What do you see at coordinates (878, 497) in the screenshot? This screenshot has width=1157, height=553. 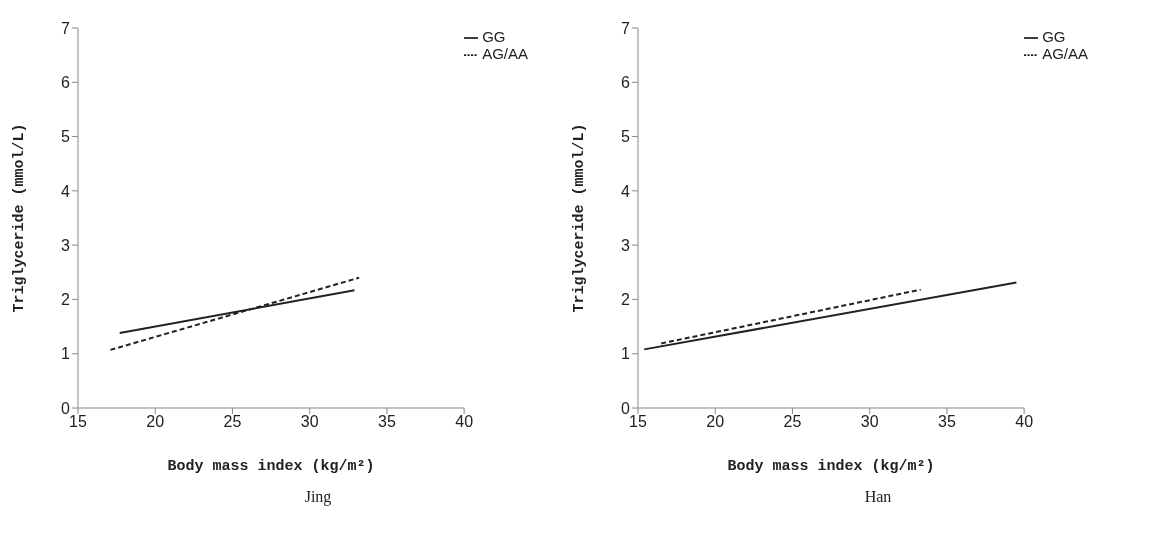 I see `text: Han` at bounding box center [878, 497].